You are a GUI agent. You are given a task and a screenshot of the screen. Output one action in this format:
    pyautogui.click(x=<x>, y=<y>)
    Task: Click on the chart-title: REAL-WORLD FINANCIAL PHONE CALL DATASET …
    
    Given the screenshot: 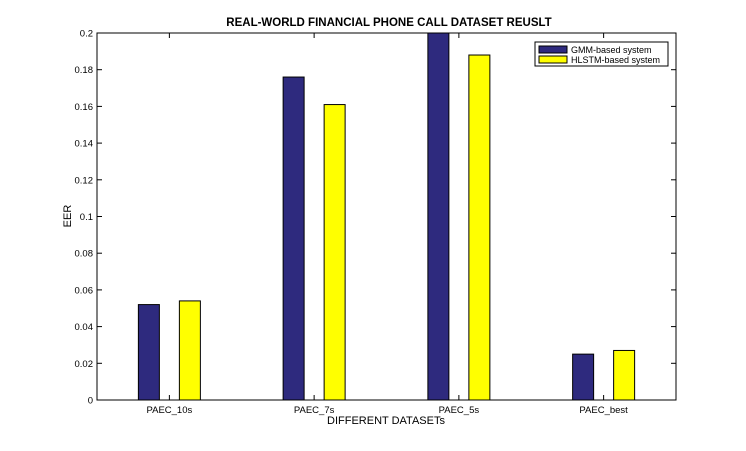 What is the action you would take?
    pyautogui.click(x=388, y=23)
    